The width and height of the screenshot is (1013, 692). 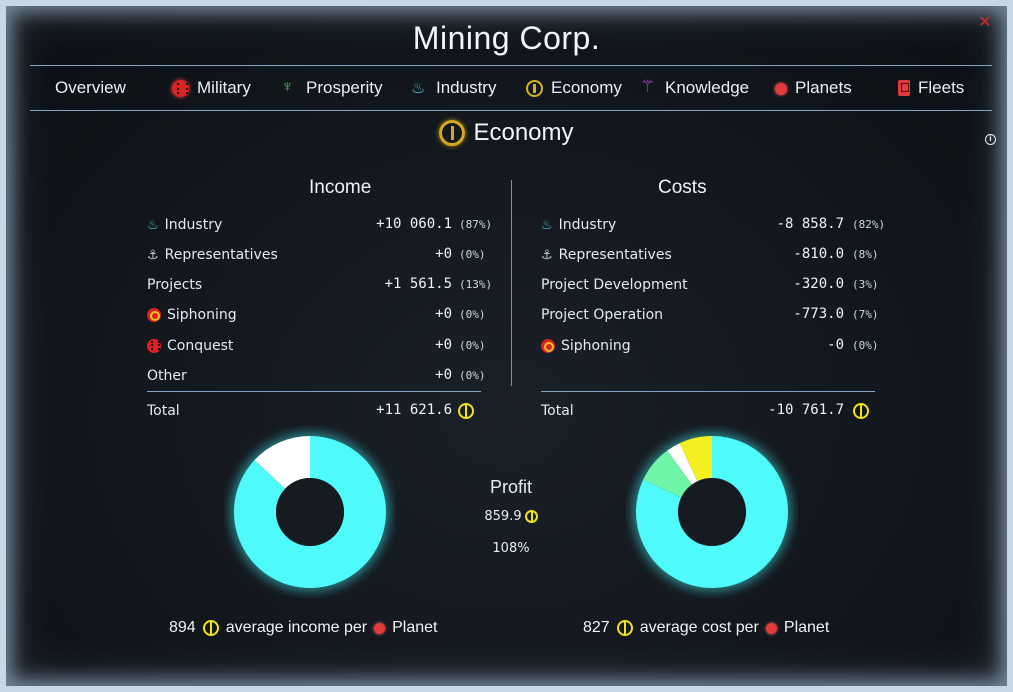 What do you see at coordinates (418, 284) in the screenshot?
I see `income-row-value: +1 561.5` at bounding box center [418, 284].